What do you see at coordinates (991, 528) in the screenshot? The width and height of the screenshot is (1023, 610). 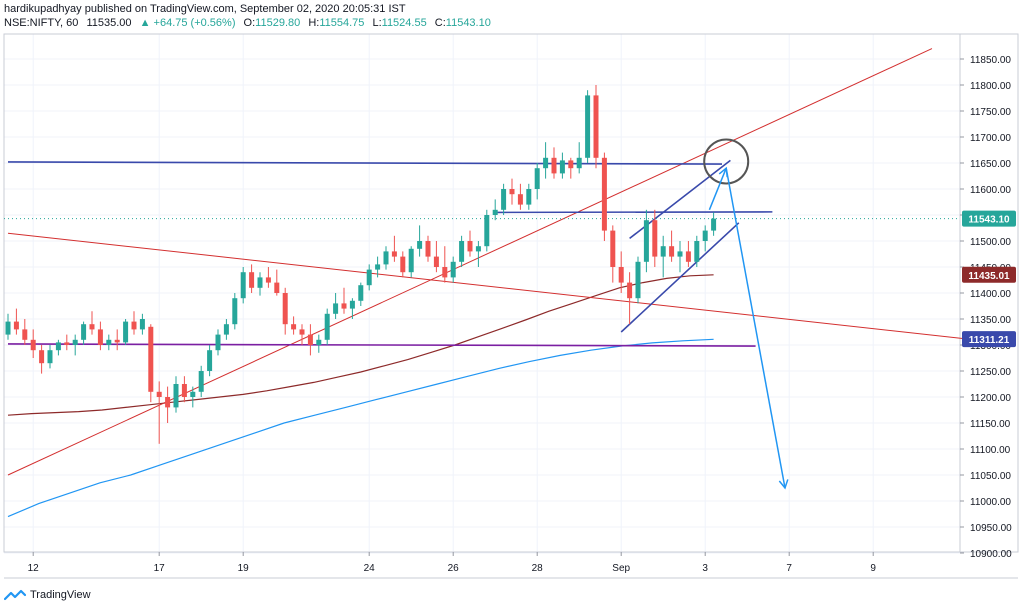 I see `y-tick-label: 10950.00` at bounding box center [991, 528].